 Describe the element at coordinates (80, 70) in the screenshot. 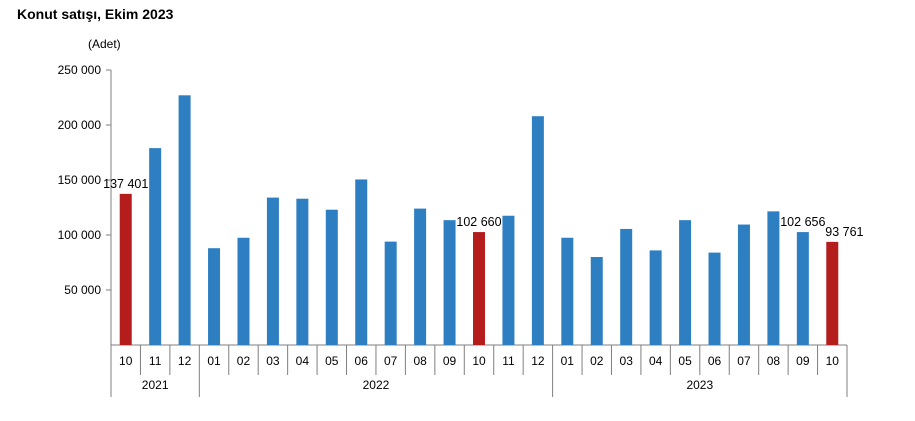

I see `y-tick-label: 250 000` at that location.